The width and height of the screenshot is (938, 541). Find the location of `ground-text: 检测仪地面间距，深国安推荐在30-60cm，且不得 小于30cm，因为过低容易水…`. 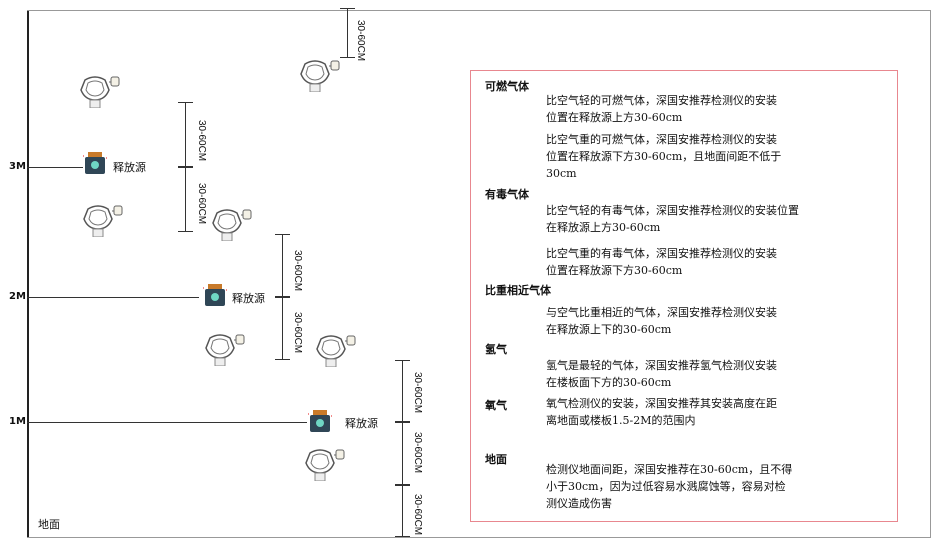

ground-text: 检测仪地面间距，深国安推荐在30-60cm，且不得 小于30cm，因为过低容易水… is located at coordinates (669, 486).